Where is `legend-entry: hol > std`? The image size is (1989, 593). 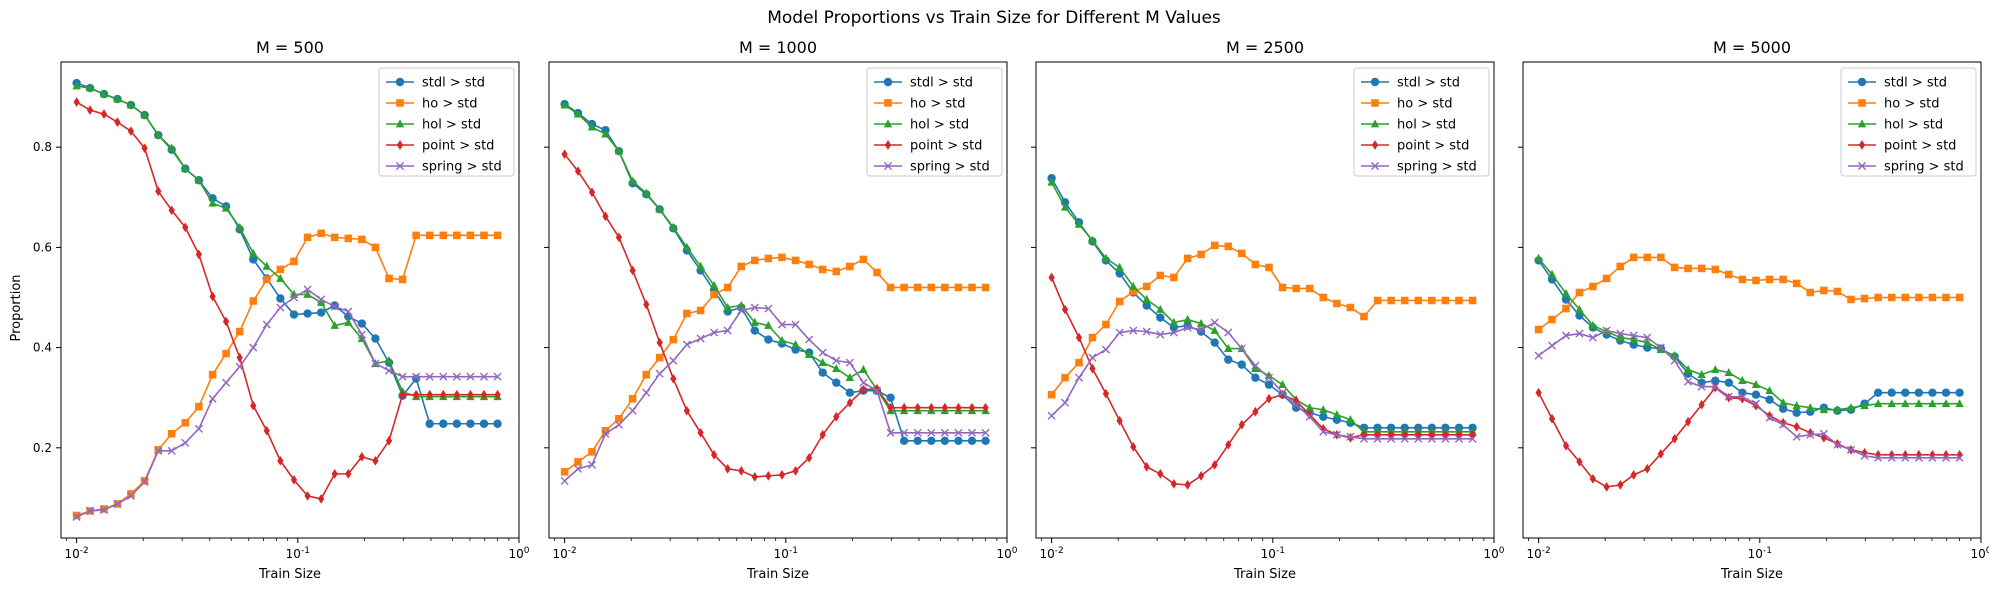
legend-entry: hol > std is located at coordinates (1895, 125).